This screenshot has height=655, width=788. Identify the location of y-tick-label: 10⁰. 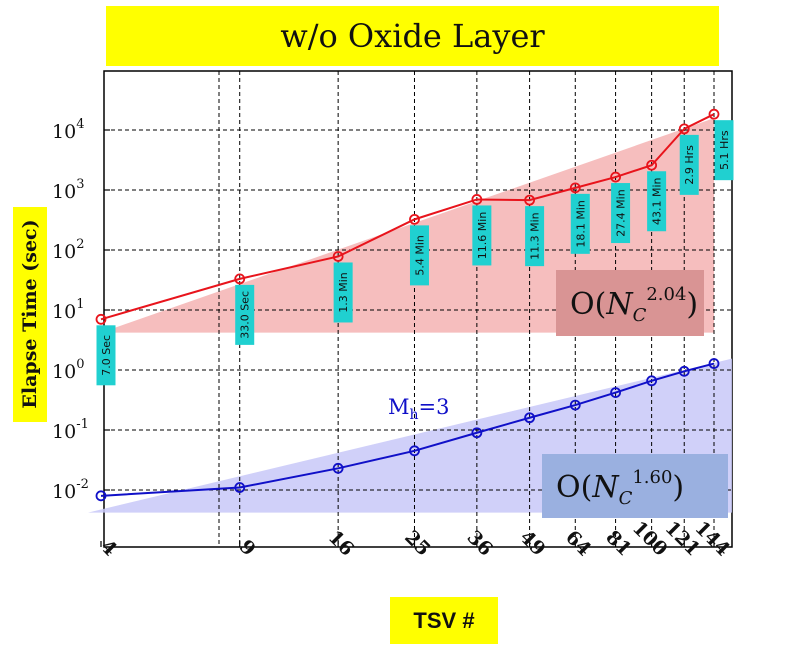
(68, 370).